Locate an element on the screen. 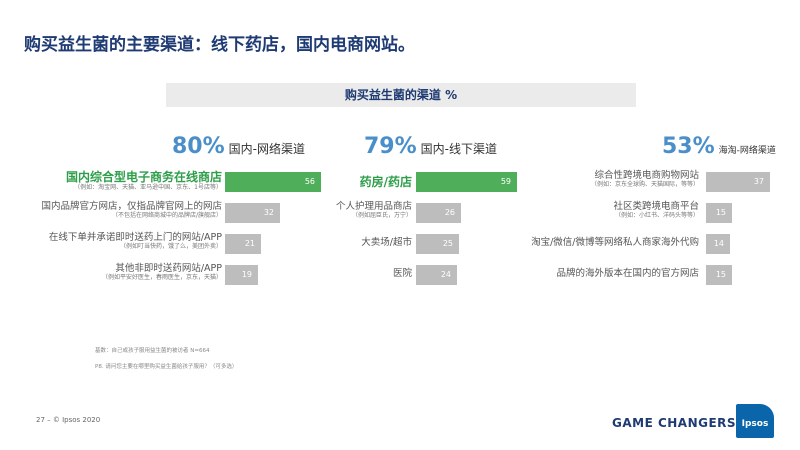 The width and height of the screenshot is (800, 450). bar: 21 is located at coordinates (243, 244).